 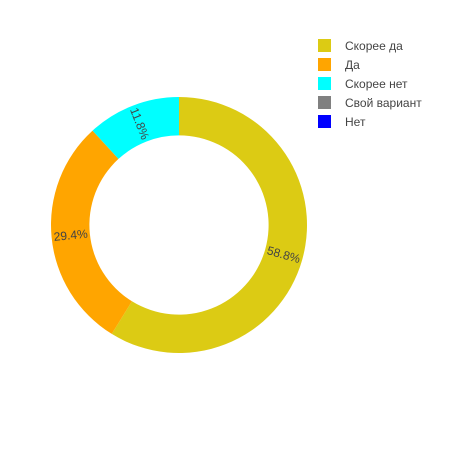 I want to click on chart-legend: Скорее да Да Скорее нет Свой вариант Нет, so click(x=370, y=83).